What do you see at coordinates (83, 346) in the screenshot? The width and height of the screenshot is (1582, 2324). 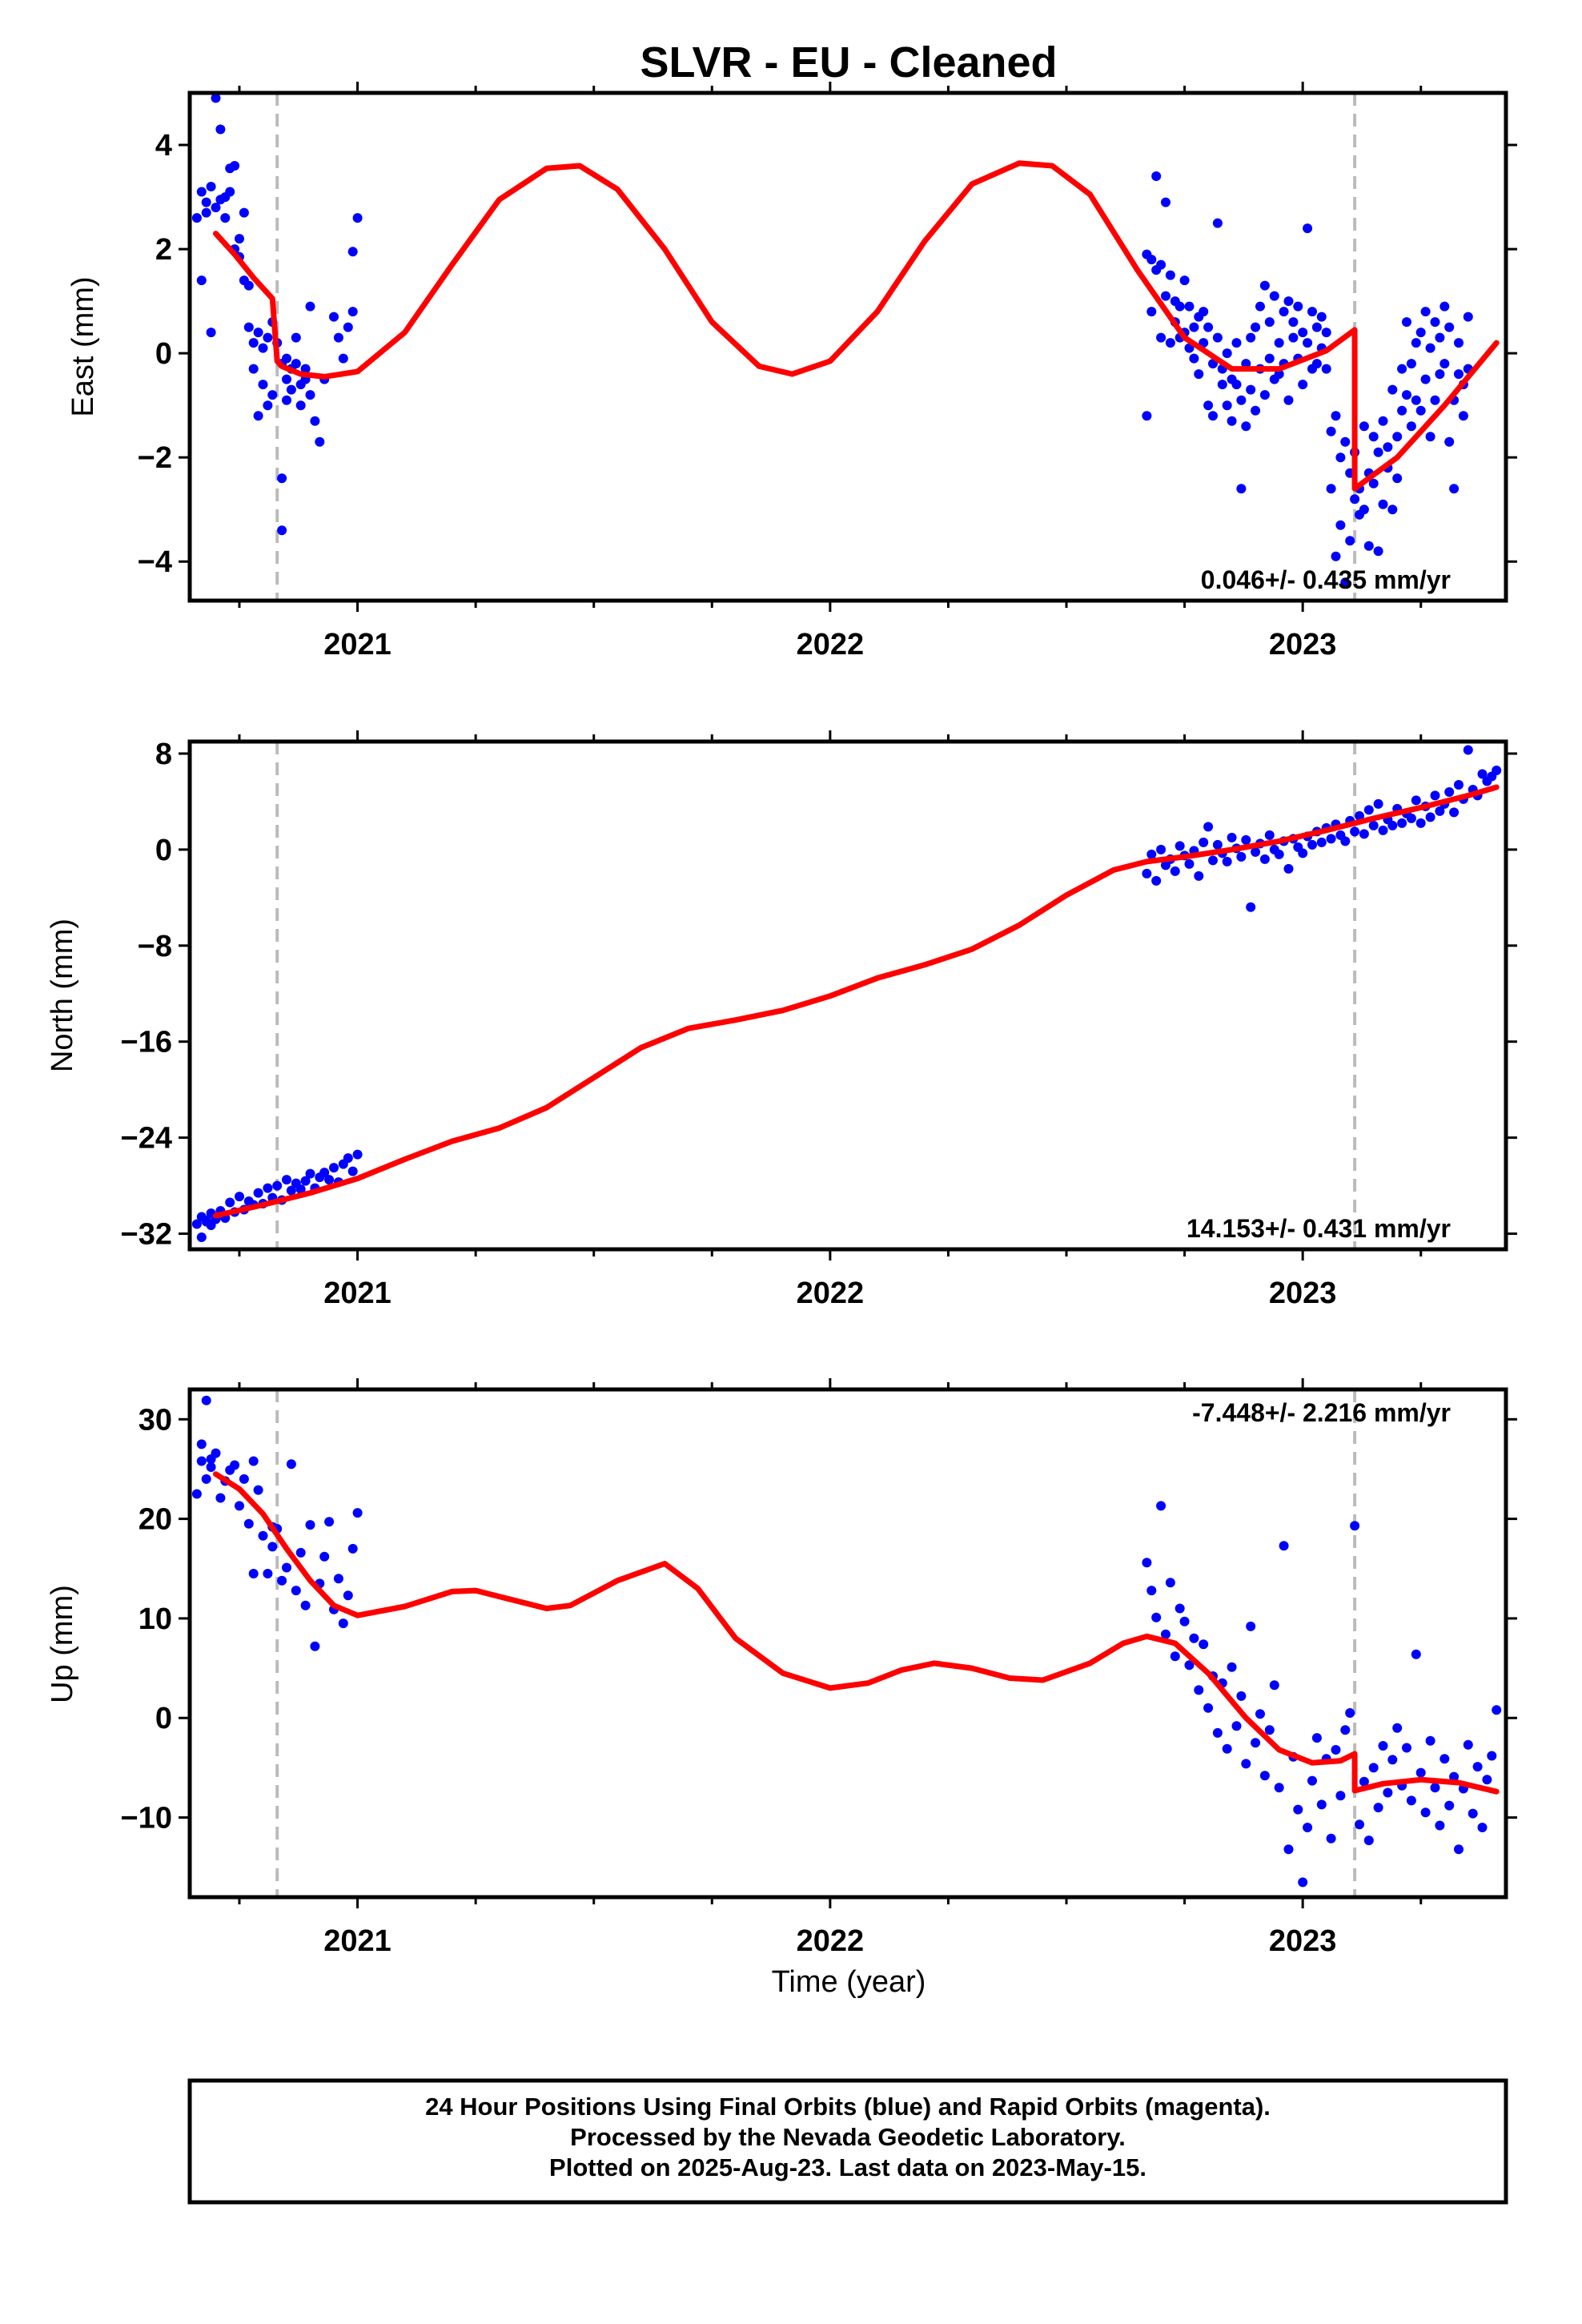 I see `east-axis-label: East (mm)` at bounding box center [83, 346].